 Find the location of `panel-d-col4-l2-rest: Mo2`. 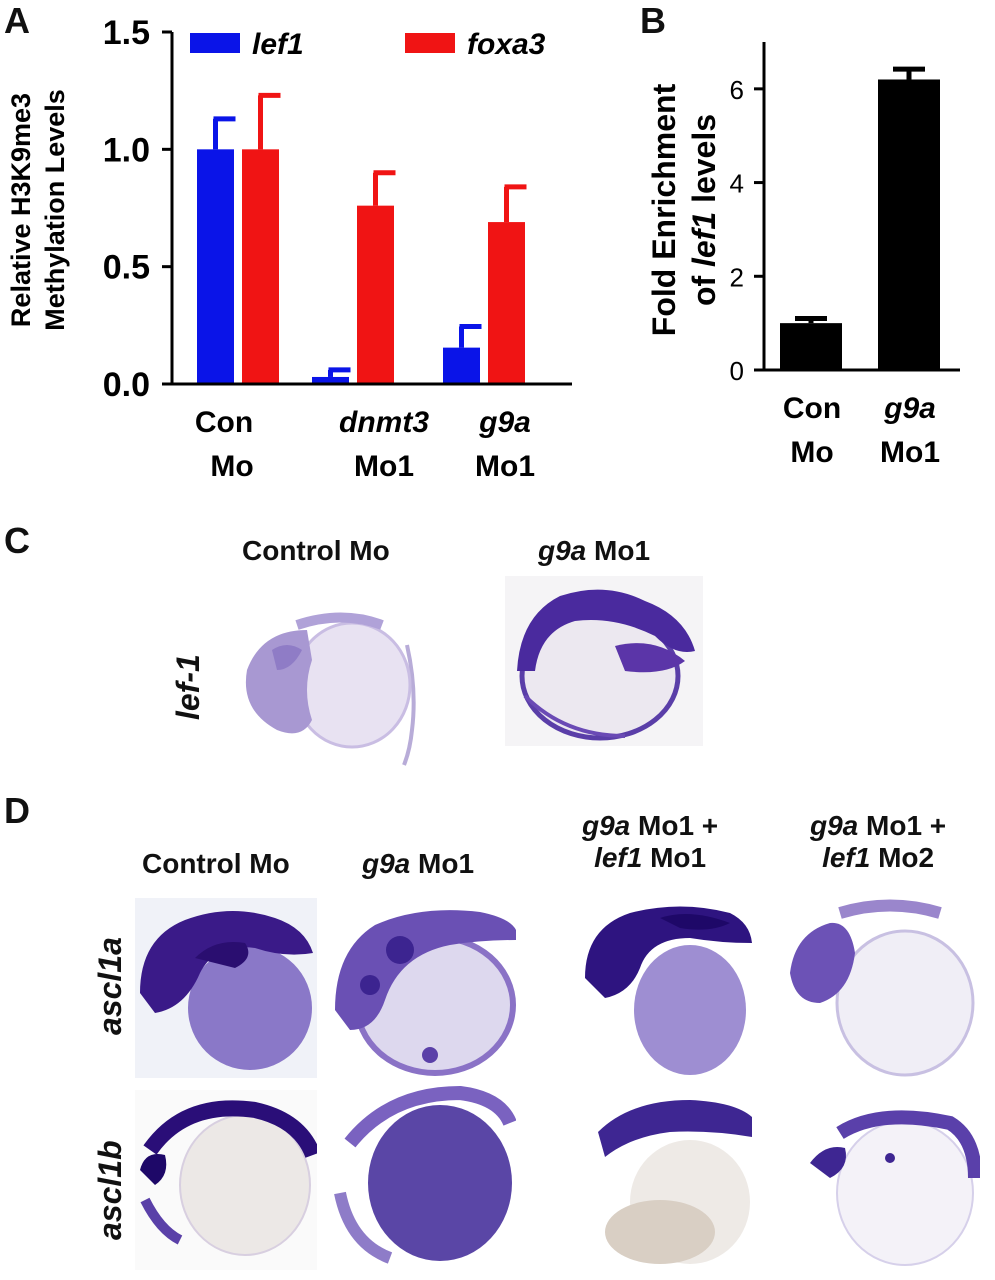

panel-d-col4-l2-rest: Mo2 is located at coordinates (902, 857).